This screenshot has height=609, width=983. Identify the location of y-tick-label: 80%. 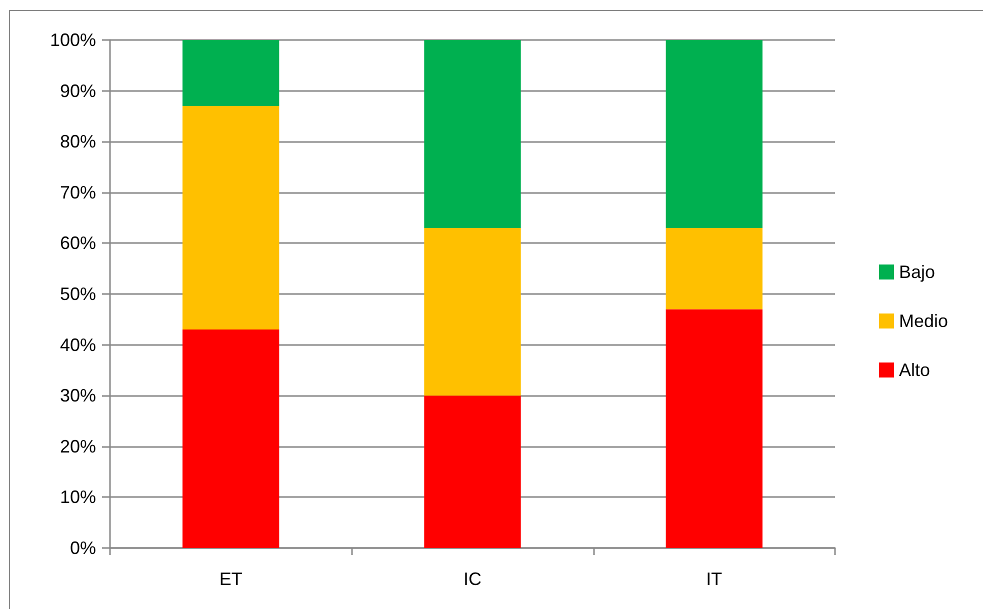
(78, 142).